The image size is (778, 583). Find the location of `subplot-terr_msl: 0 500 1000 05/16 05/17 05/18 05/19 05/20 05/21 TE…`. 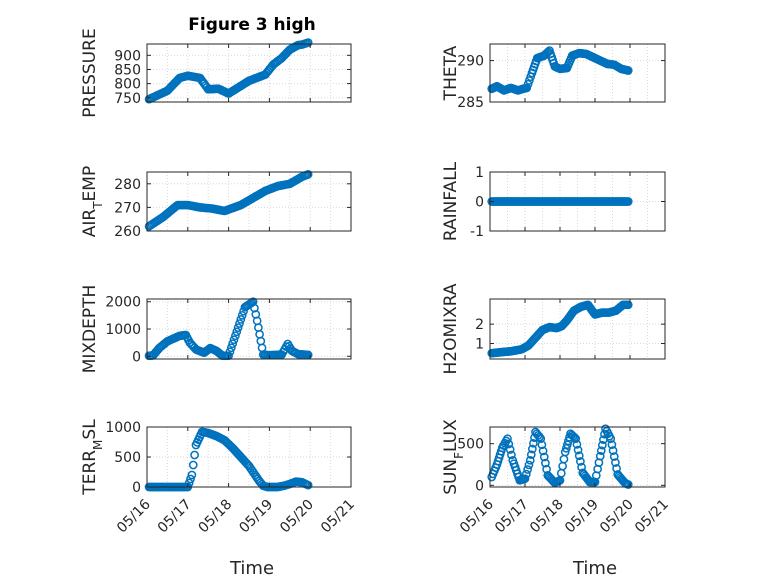

subplot-terr_msl: 0 500 1000 05/16 05/17 05/18 05/19 05/20 05/21 TE… is located at coordinates (219, 478).